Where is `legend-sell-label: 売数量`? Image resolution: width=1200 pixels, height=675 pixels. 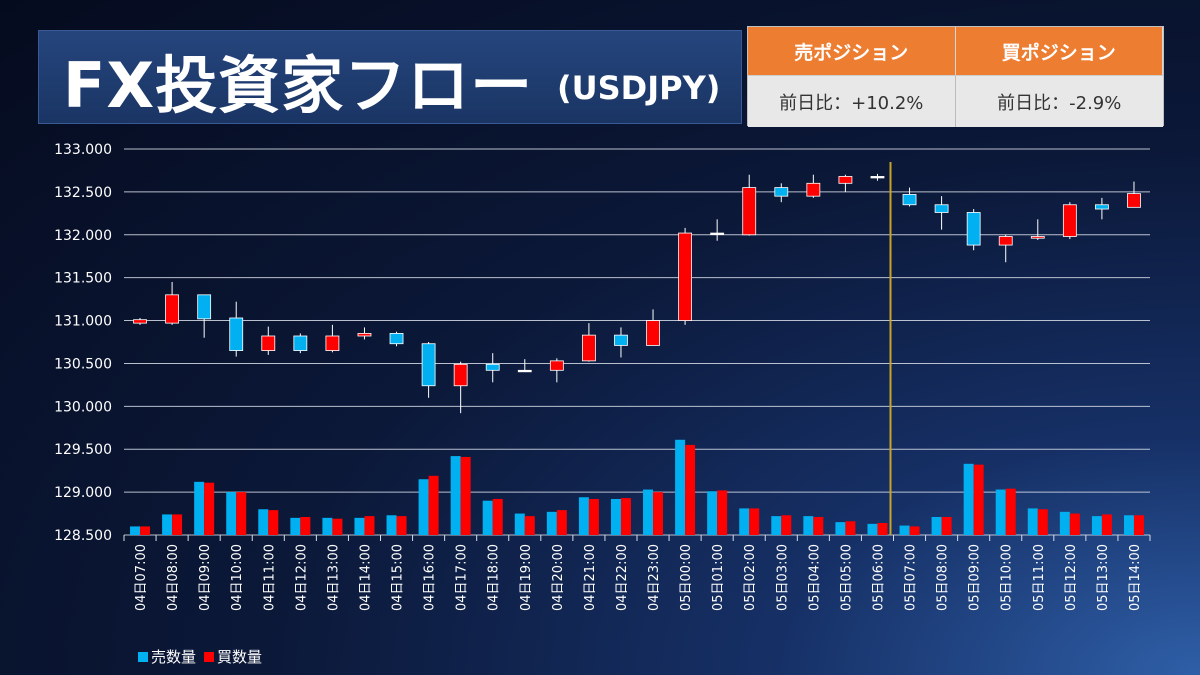
legend-sell-label: 売数量 is located at coordinates (174, 657).